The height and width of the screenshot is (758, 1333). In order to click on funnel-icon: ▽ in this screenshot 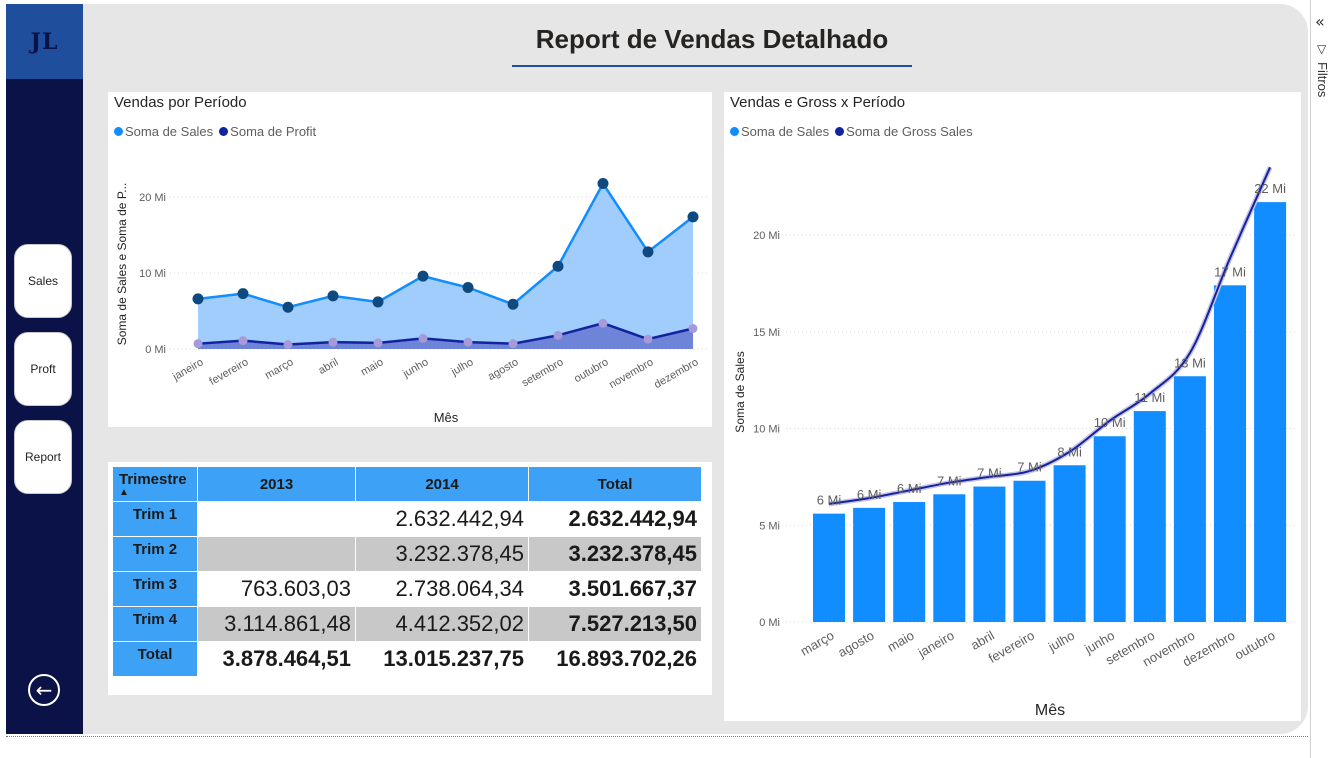, I will do `click(1322, 49)`.